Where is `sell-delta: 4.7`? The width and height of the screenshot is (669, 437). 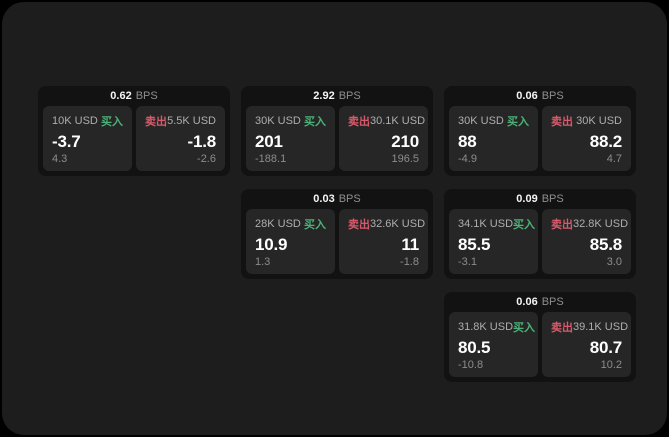
sell-delta: 4.7 is located at coordinates (614, 159).